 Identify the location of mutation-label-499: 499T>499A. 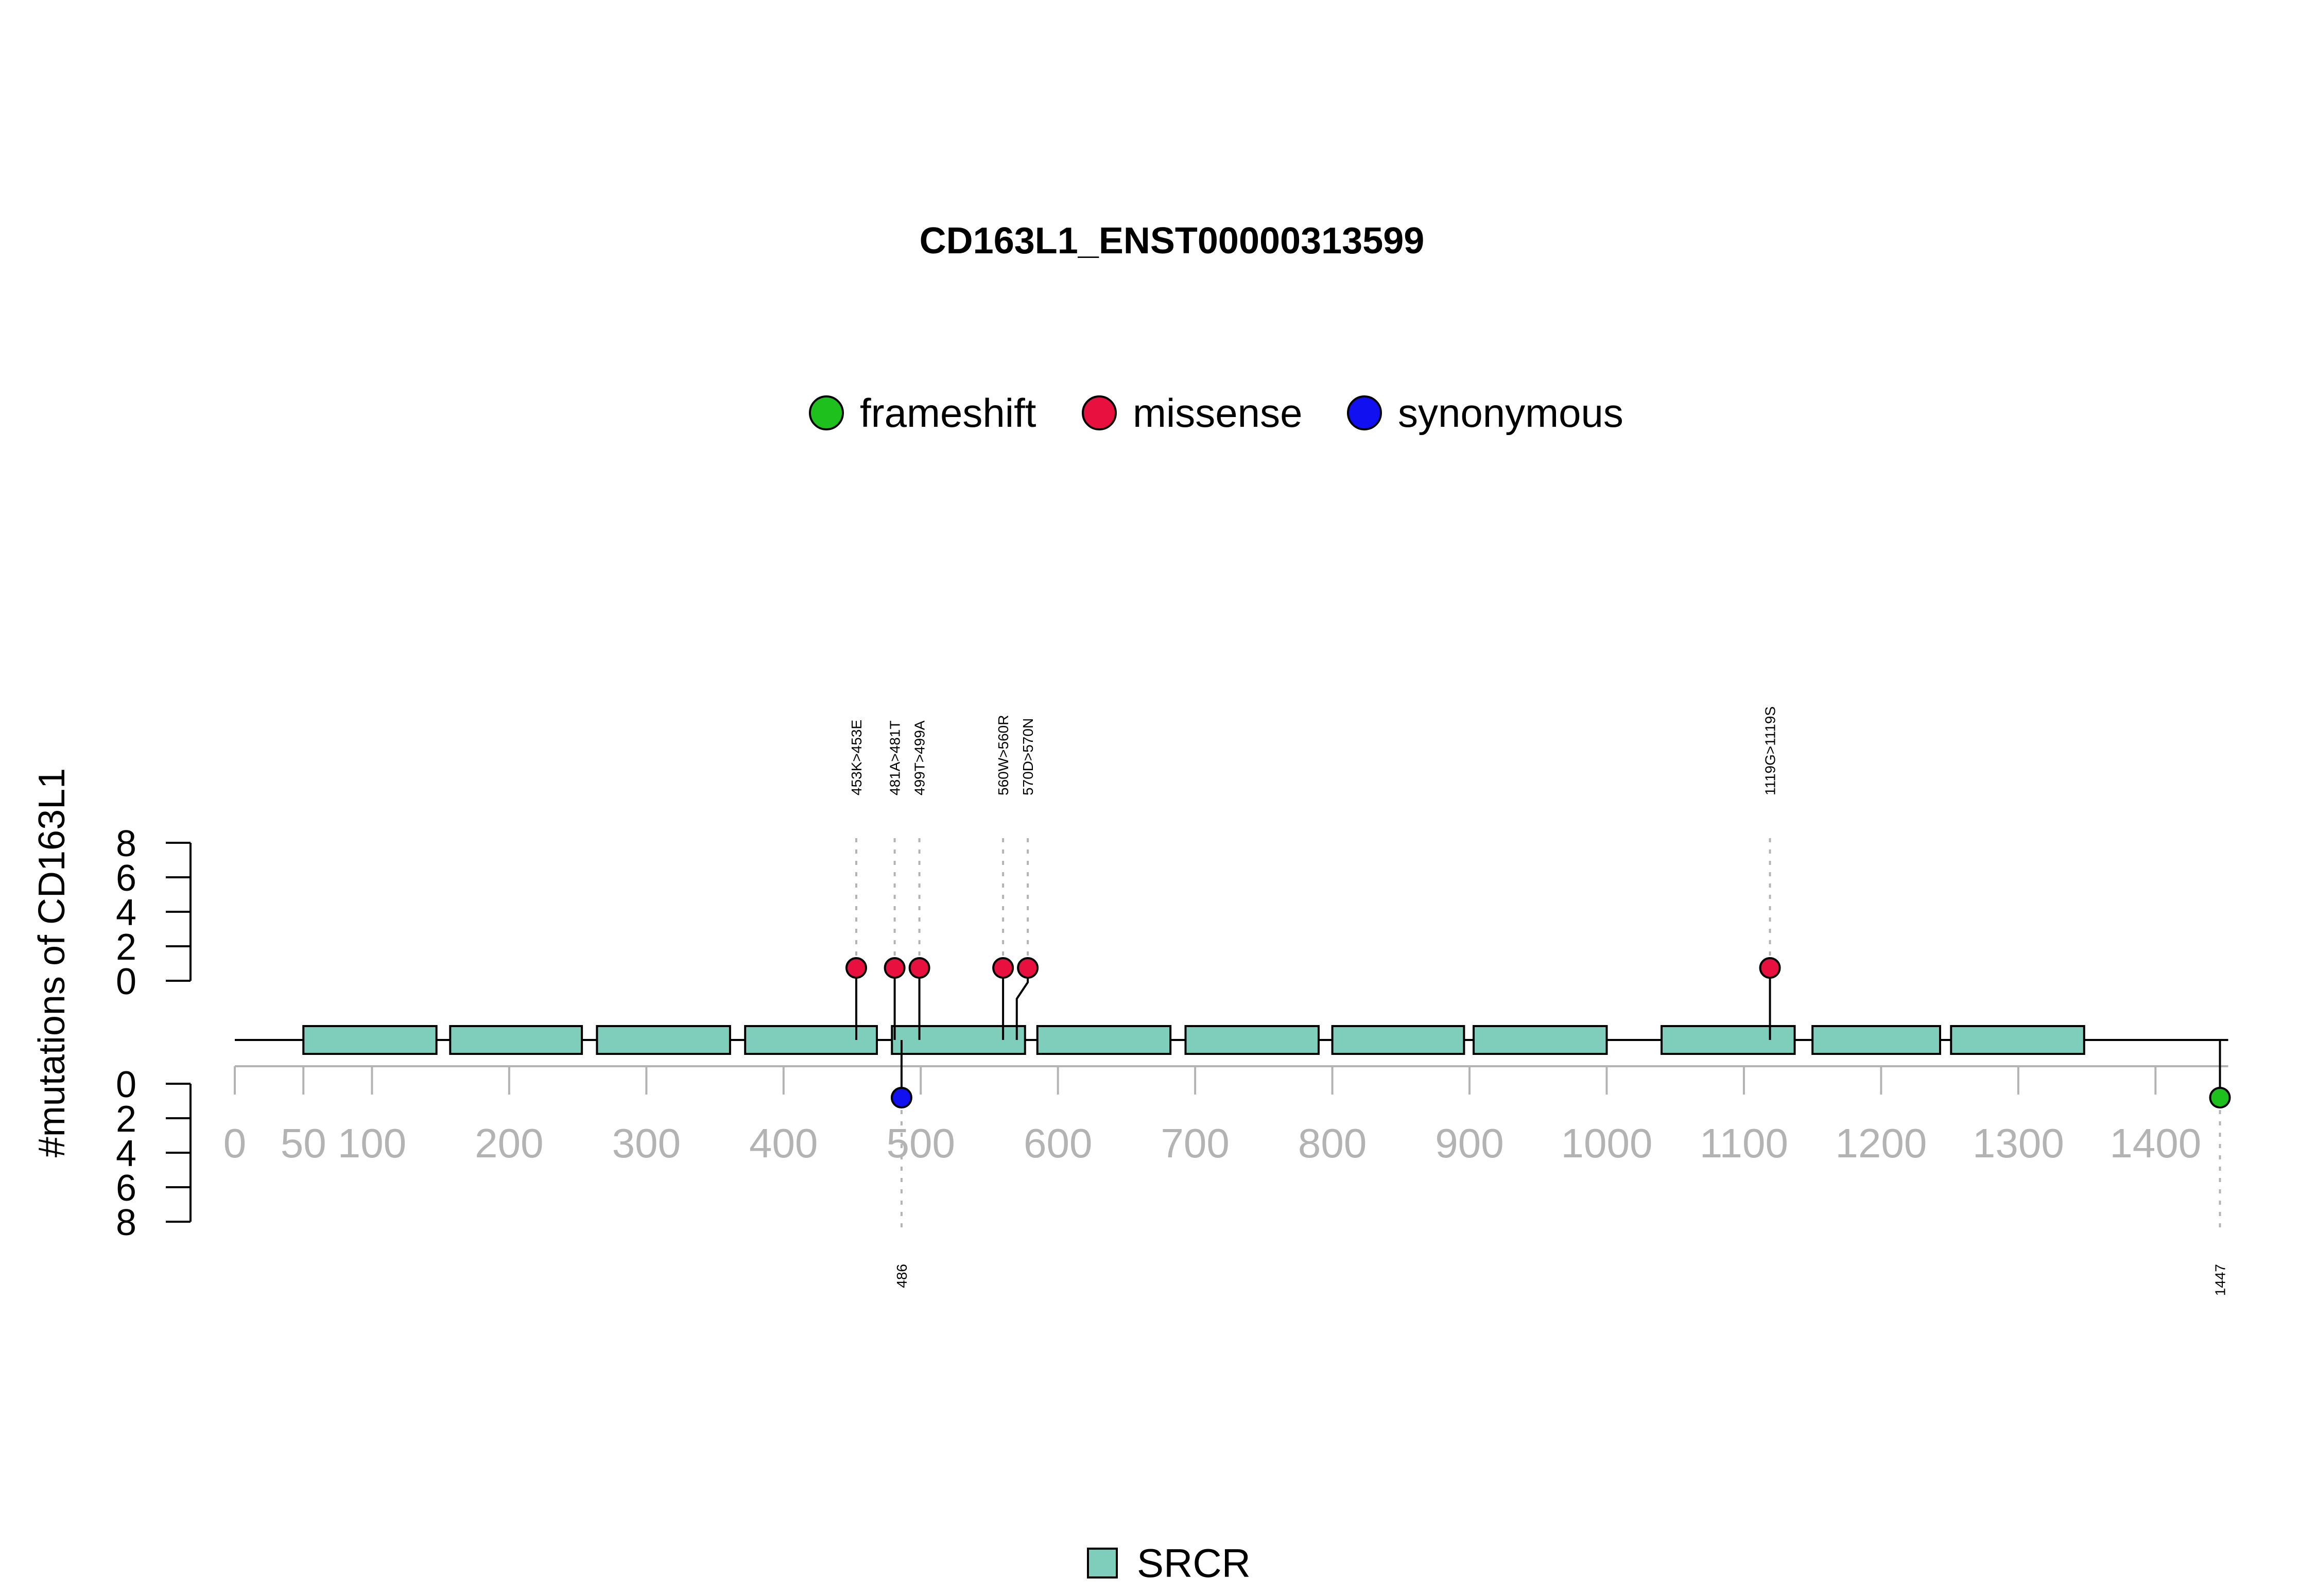
(920, 757).